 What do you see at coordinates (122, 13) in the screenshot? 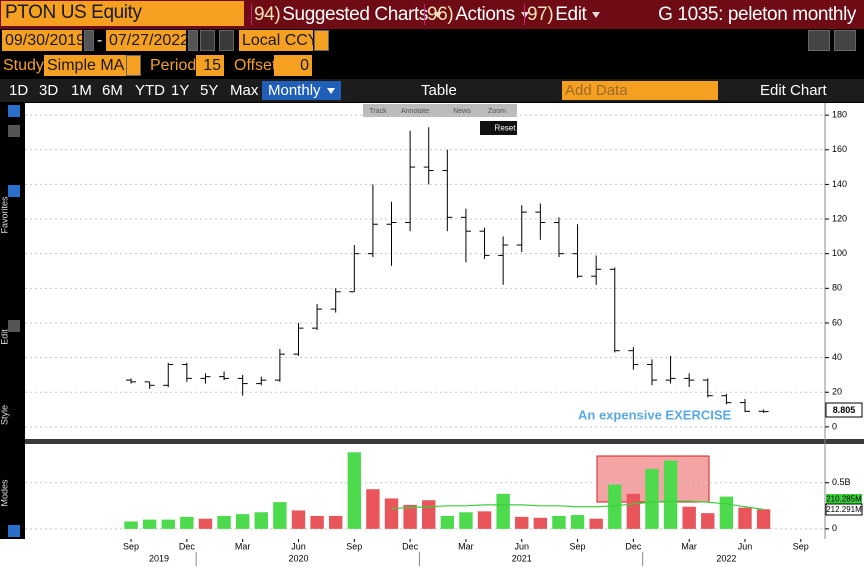
I see `ticker-field: PTON US Equity` at bounding box center [122, 13].